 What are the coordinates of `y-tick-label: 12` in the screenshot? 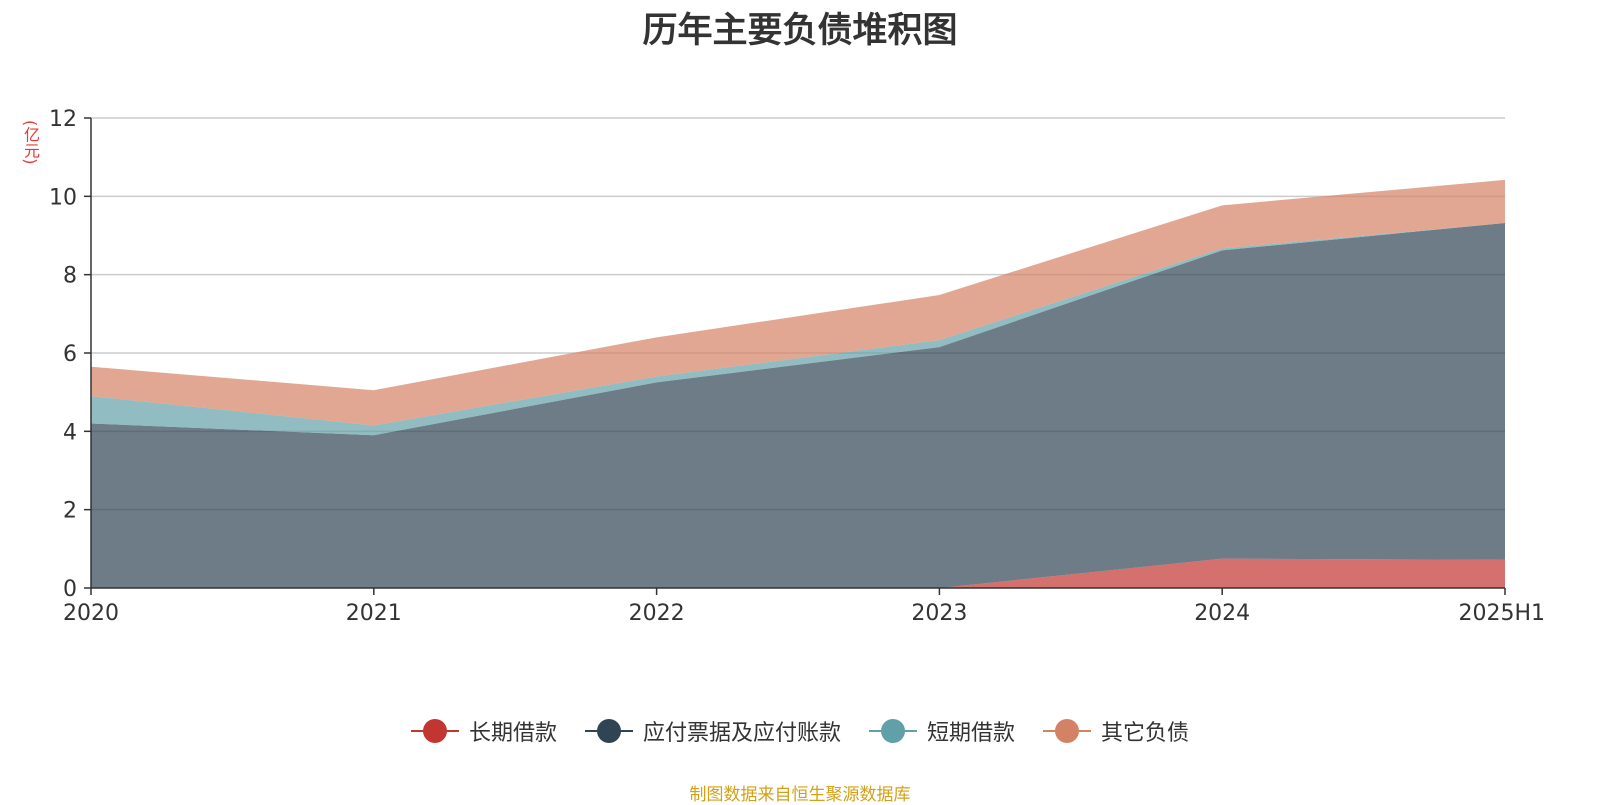 It's located at (63, 119).